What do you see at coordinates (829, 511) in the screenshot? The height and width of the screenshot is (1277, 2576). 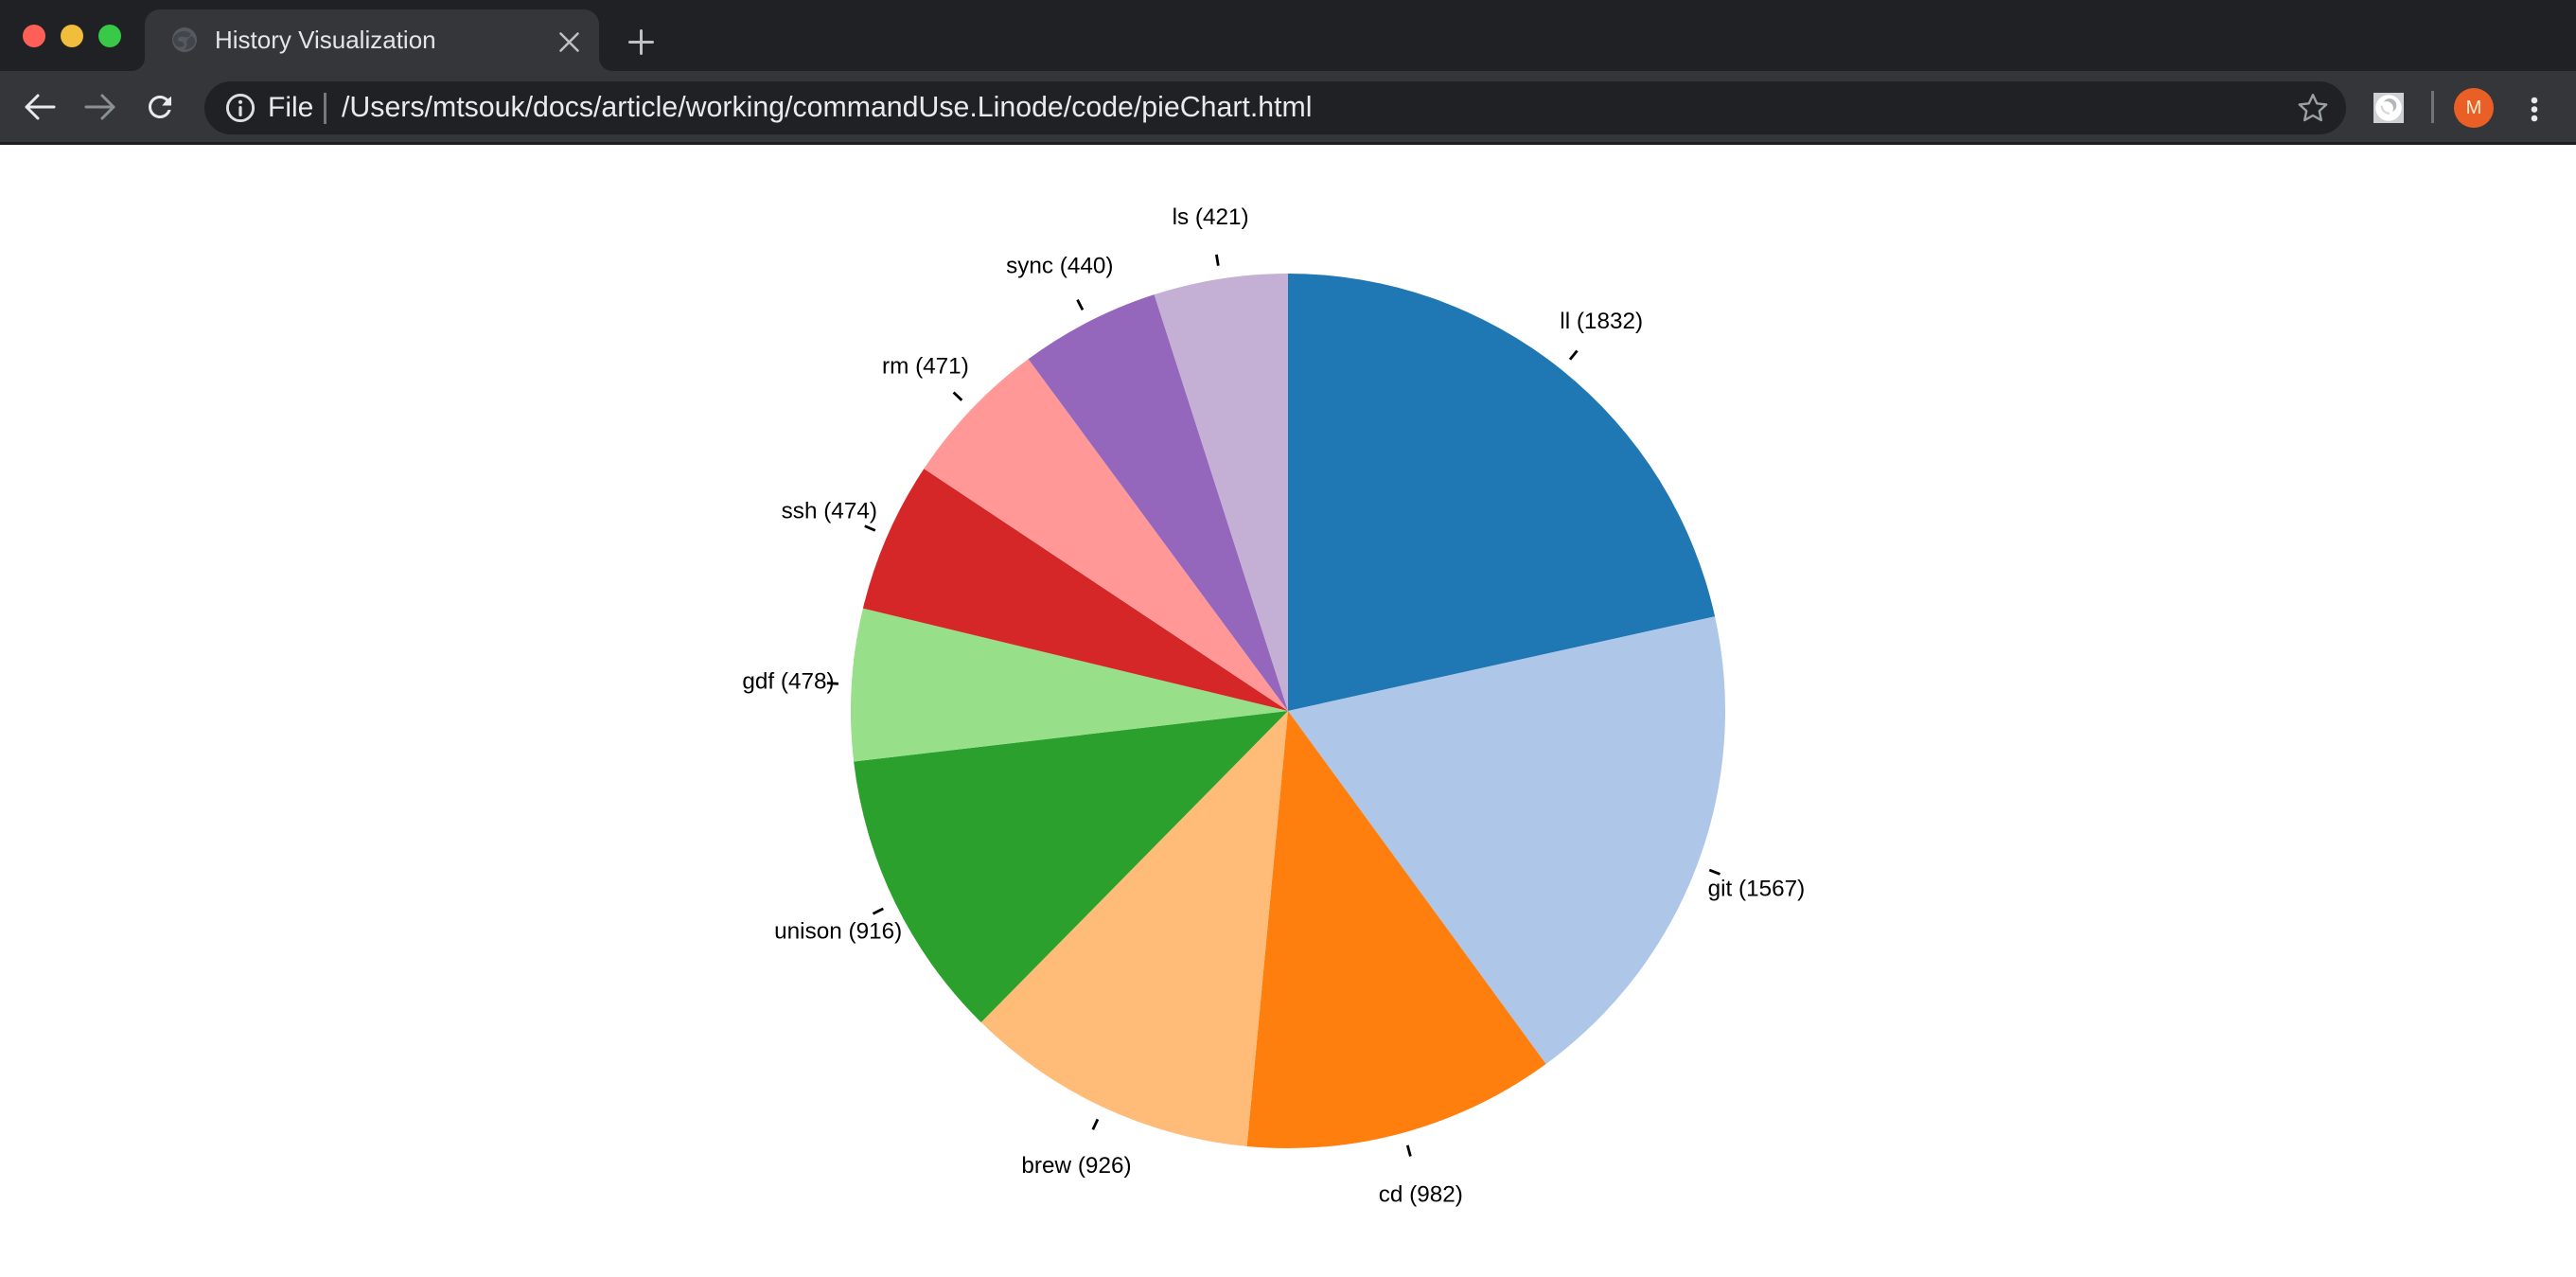 I see `svg-text: ssh (474)` at bounding box center [829, 511].